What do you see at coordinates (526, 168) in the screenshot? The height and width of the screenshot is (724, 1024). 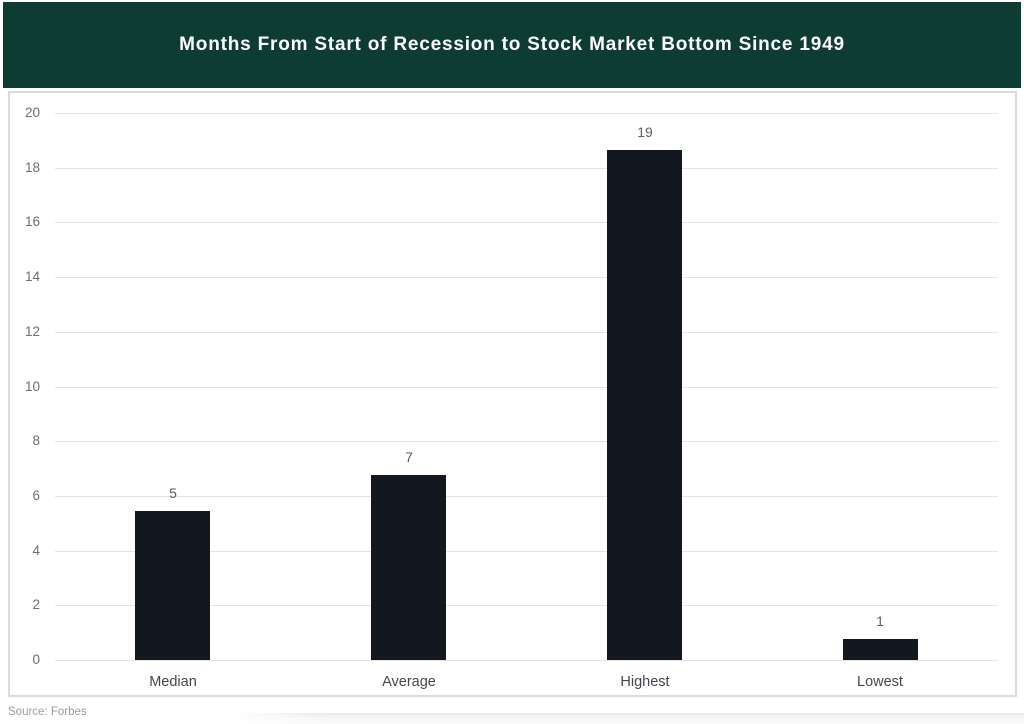 I see `gridline-y18` at bounding box center [526, 168].